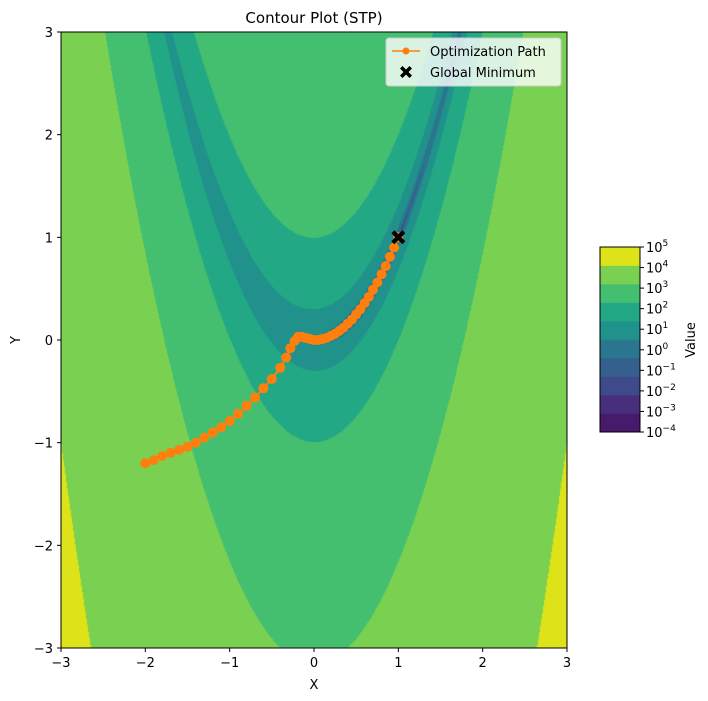 Image resolution: width=708 pixels, height=701 pixels. What do you see at coordinates (145, 663) in the screenshot?
I see `x-tick-label: −2` at bounding box center [145, 663].